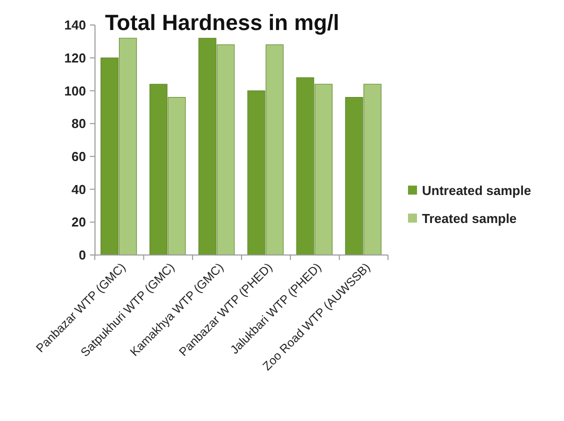 This screenshot has height=421, width=564. What do you see at coordinates (75, 58) in the screenshot?
I see `y-tick-label: 120` at bounding box center [75, 58].